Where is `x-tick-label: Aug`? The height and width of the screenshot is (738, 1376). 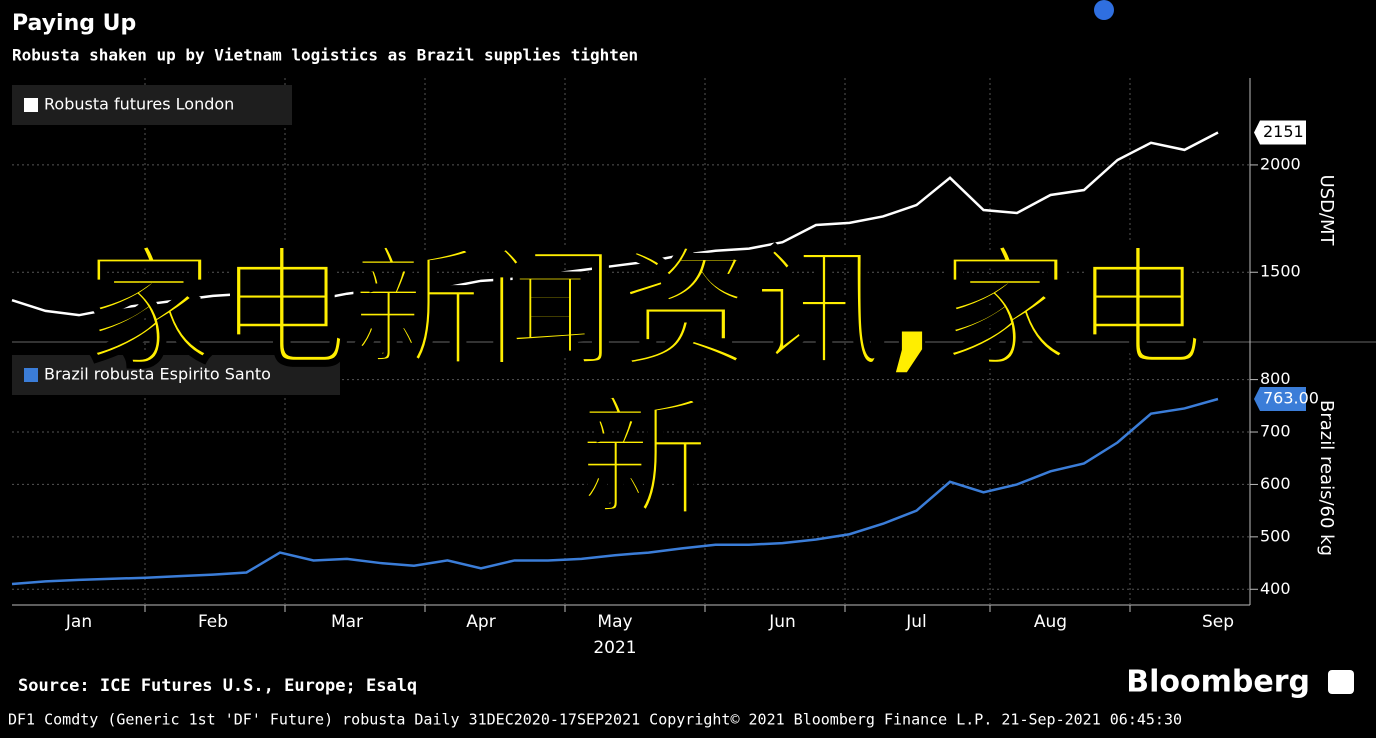
x-tick-label: Aug is located at coordinates (1050, 622).